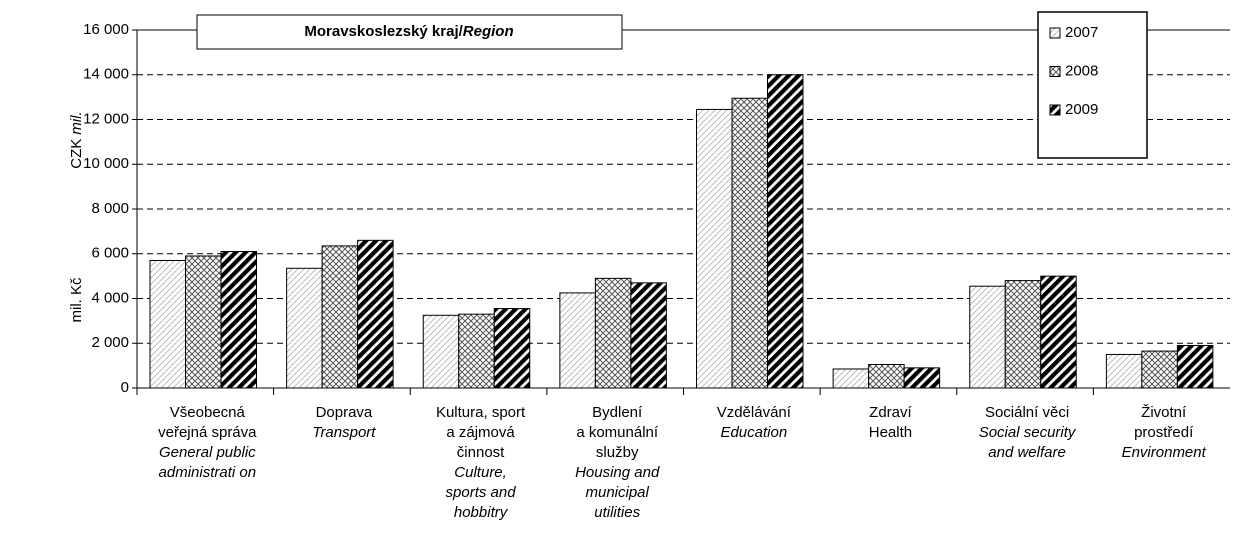  Describe the element at coordinates (481, 452) in the screenshot. I see `x-tick-label: činnost` at that location.